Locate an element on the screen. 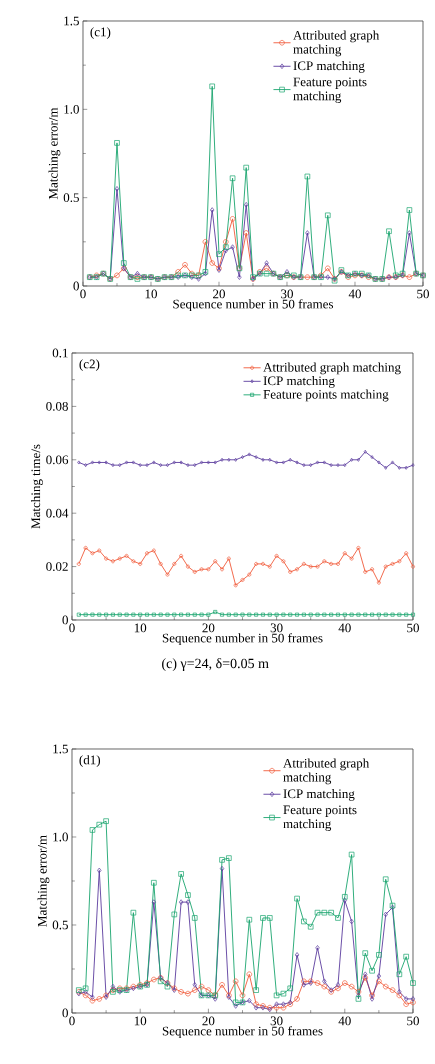  y-tick-label: 1.5 is located at coordinates (60, 749).